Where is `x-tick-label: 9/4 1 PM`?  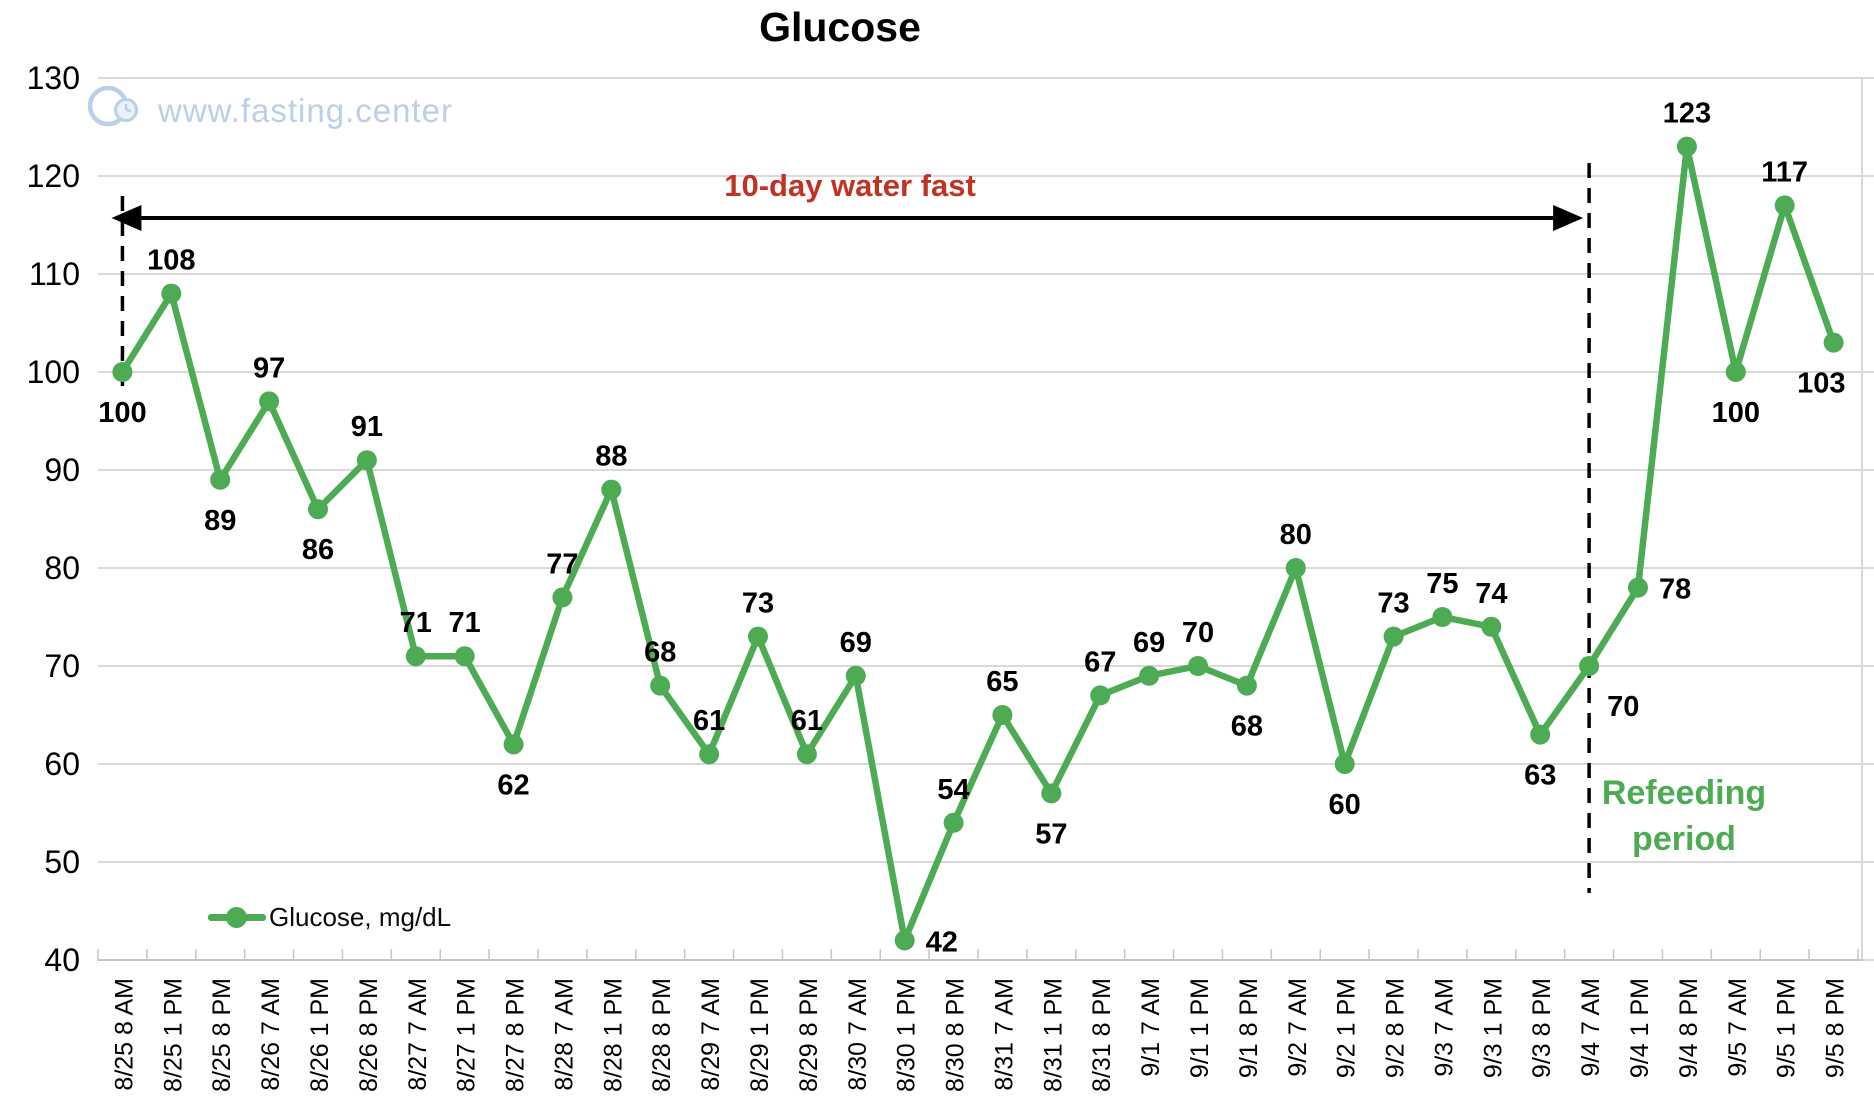 x-tick-label: 9/4 1 PM is located at coordinates (1640, 1028).